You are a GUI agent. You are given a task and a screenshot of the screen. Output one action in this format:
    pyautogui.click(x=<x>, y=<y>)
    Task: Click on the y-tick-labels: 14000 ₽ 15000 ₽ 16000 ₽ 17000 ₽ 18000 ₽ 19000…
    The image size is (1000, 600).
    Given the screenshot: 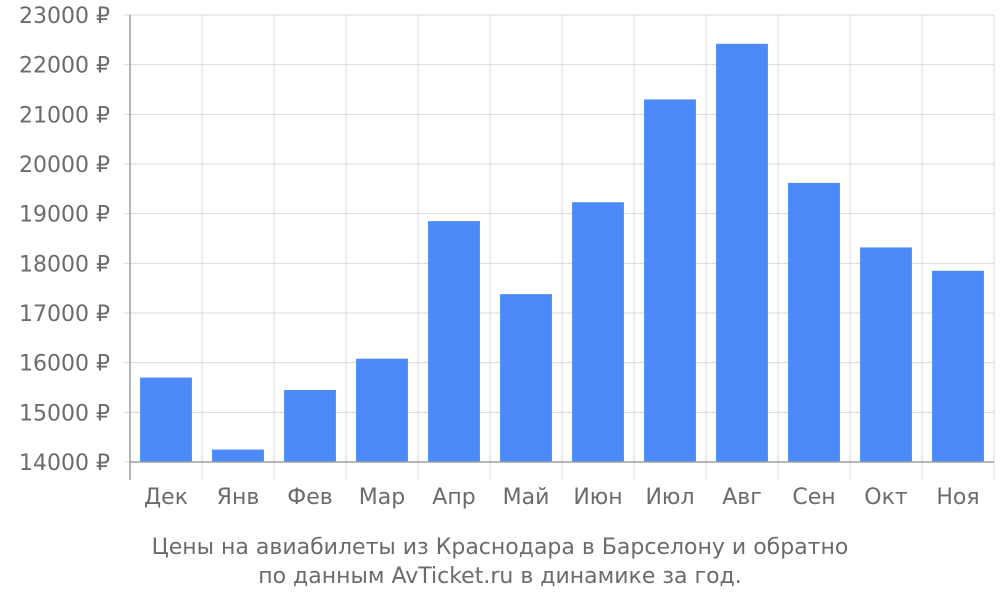 What is the action you would take?
    pyautogui.click(x=64, y=240)
    